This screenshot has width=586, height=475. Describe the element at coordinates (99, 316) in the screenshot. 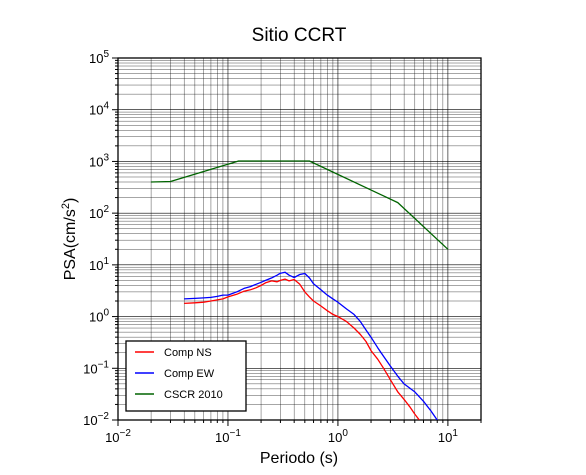

I see `y-tick-label: 10⁰` at that location.